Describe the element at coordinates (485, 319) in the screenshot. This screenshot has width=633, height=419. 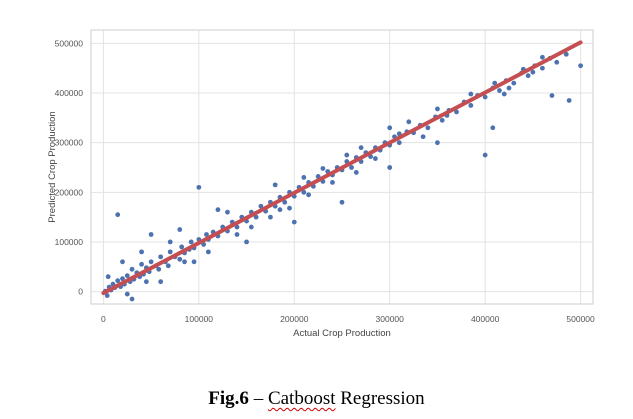
I see `x-tick-label: 400000` at that location.